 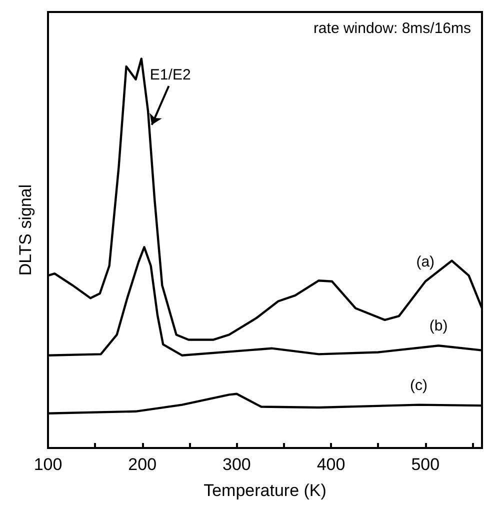 I want to click on x-tick-label: 300, so click(x=236, y=464).